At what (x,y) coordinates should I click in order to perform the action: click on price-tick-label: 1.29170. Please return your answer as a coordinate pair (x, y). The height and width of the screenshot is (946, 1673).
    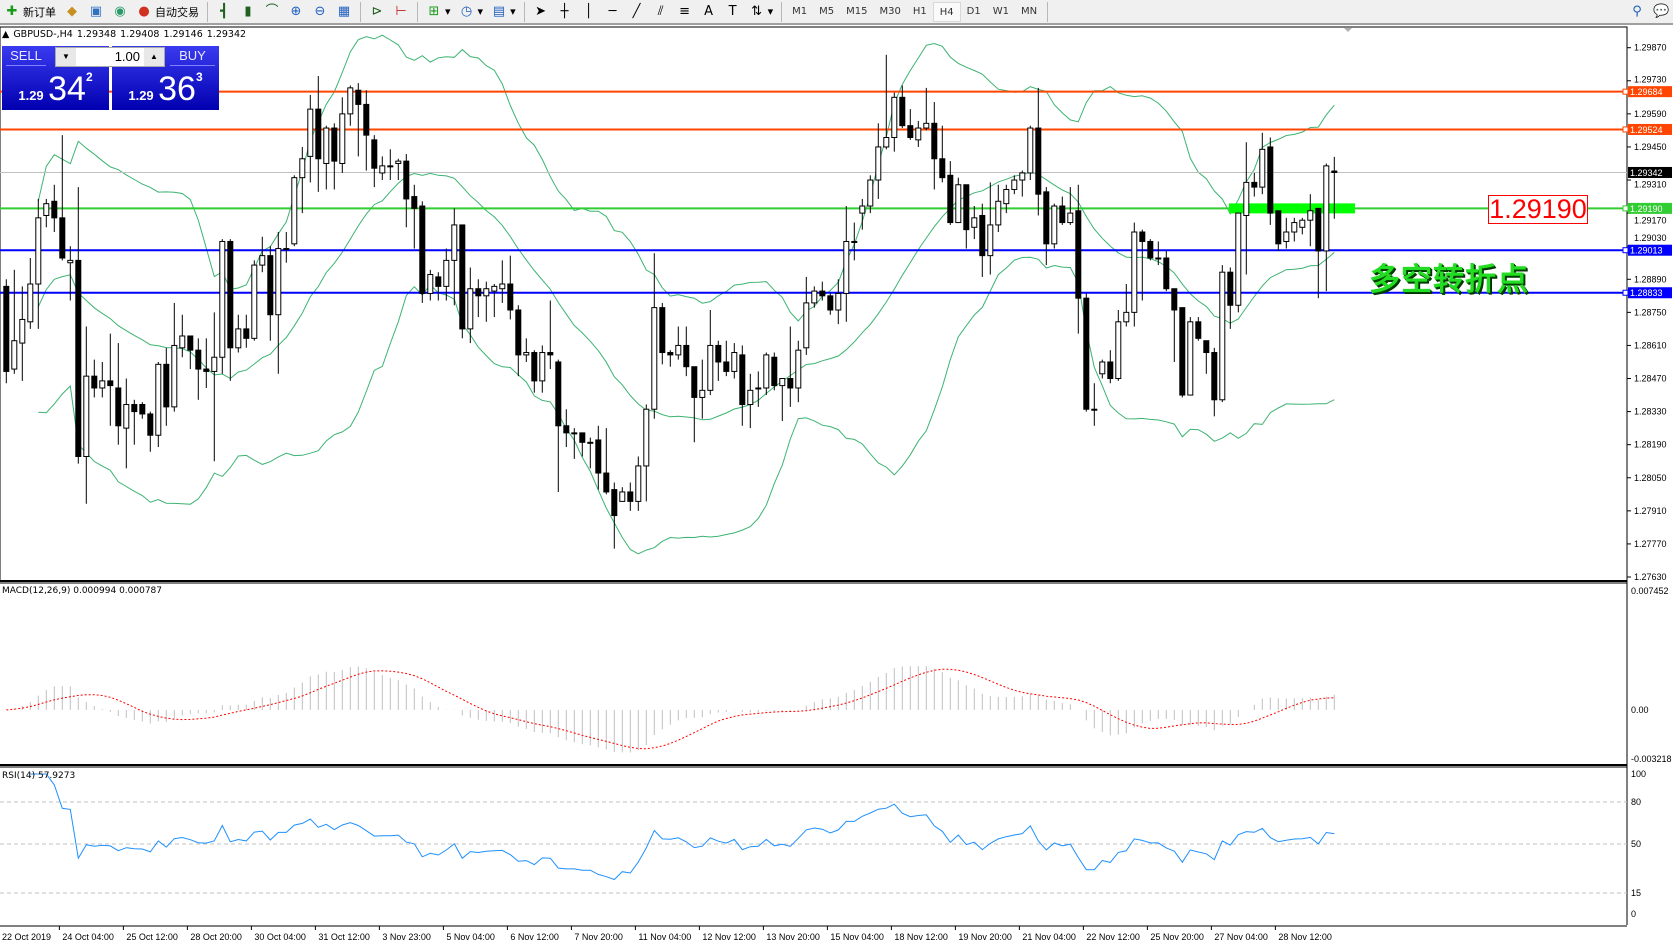
    Looking at the image, I should click on (1650, 220).